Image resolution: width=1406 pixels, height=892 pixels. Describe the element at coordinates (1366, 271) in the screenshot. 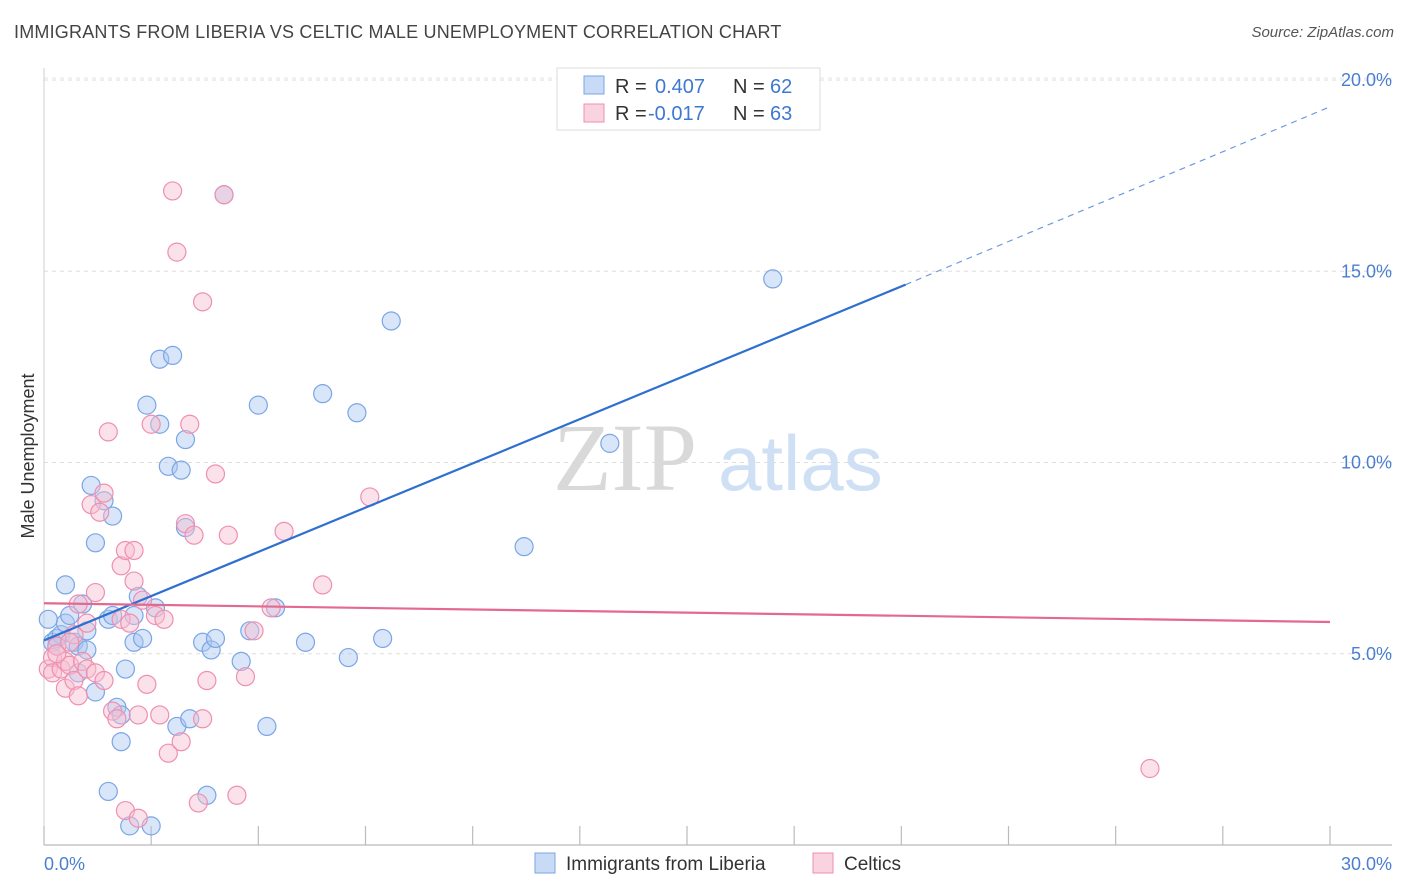

I see `y-tick-label: 15.0%` at that location.